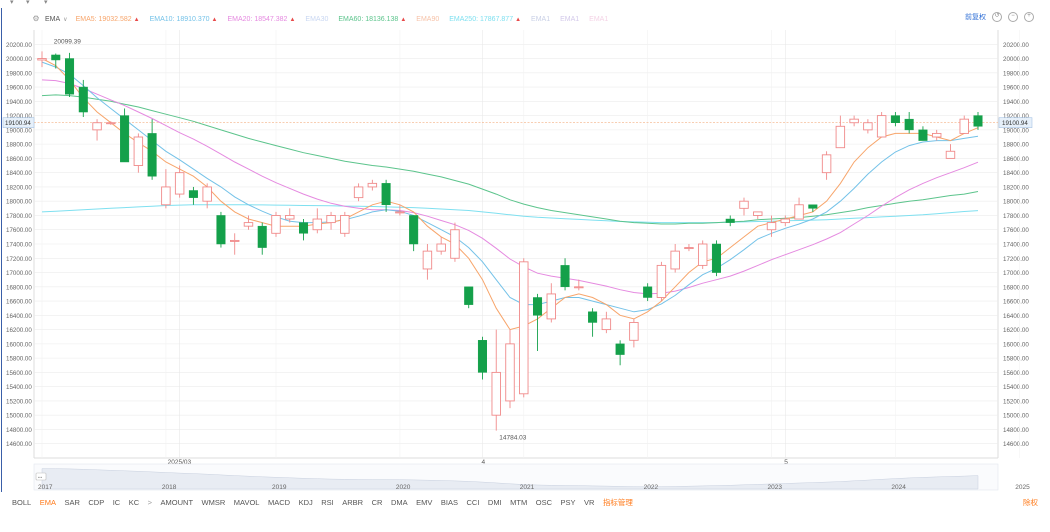  Describe the element at coordinates (403, 487) in the screenshot. I see `x-year-label: 2020` at that location.